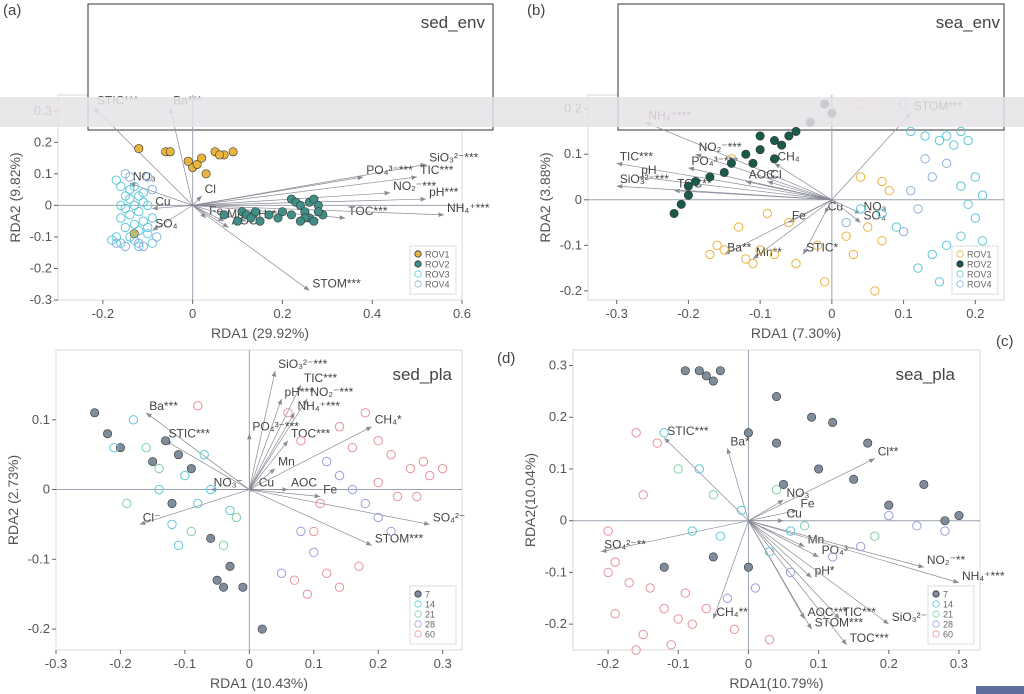 The image size is (1024, 694). Describe the element at coordinates (56, 663) in the screenshot. I see `x-tick-label: -0.3` at that location.